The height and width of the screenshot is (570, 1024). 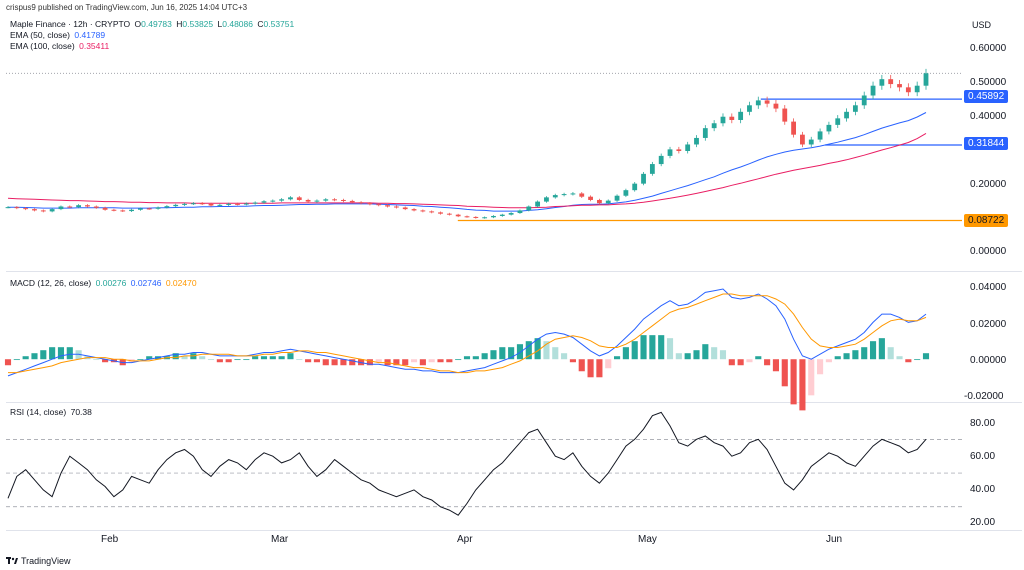 I want to click on macd-tick: -0.02000, so click(x=984, y=396).